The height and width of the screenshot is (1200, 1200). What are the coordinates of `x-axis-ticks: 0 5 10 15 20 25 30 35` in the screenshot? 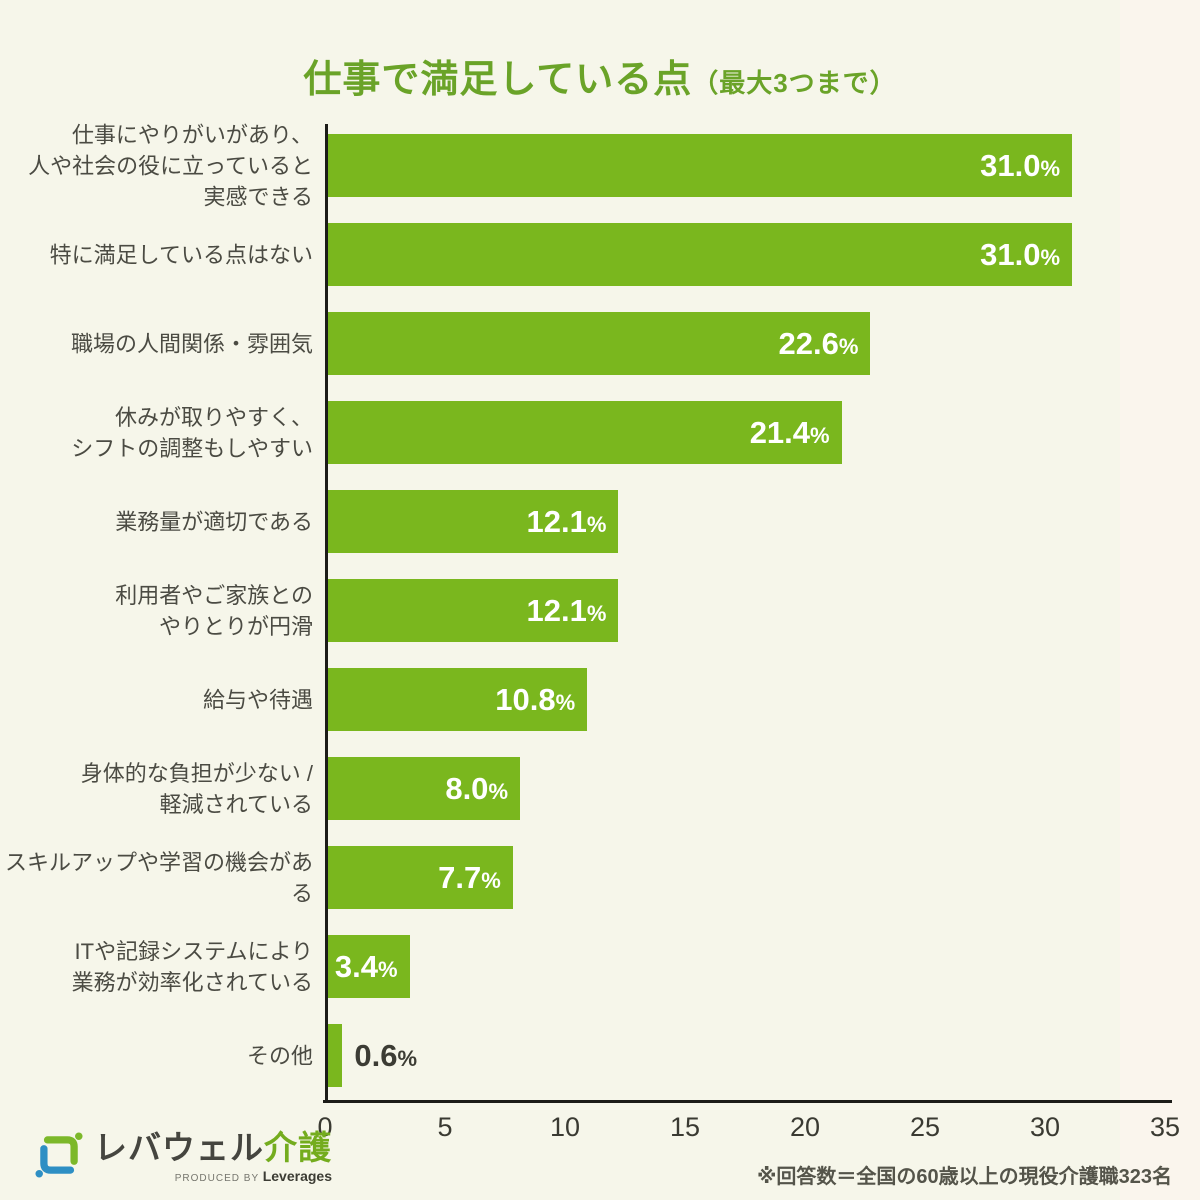 It's located at (600, 1129).